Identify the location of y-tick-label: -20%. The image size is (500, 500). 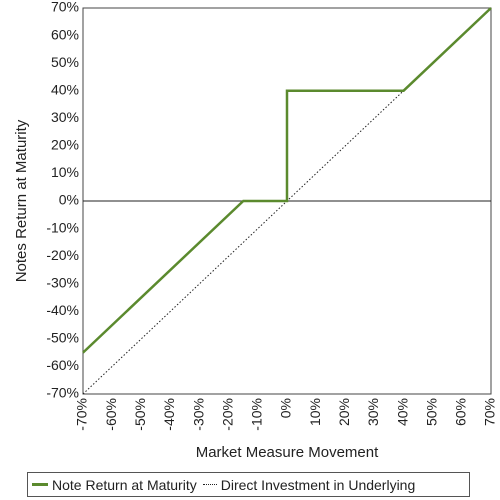
(62, 255).